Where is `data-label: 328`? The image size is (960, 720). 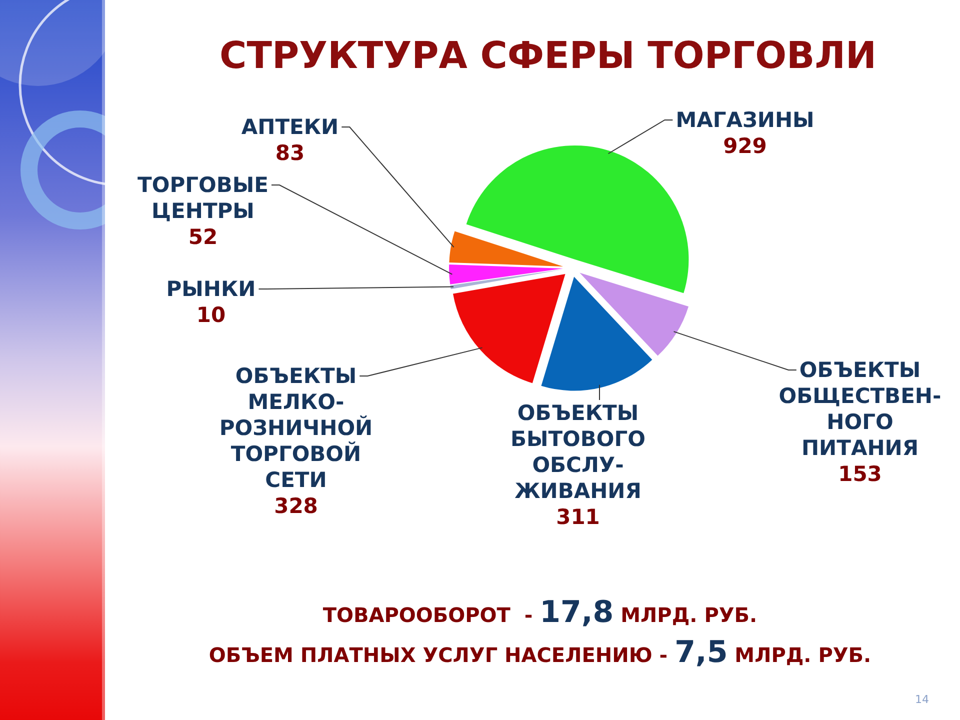 data-label: 328 is located at coordinates (296, 506).